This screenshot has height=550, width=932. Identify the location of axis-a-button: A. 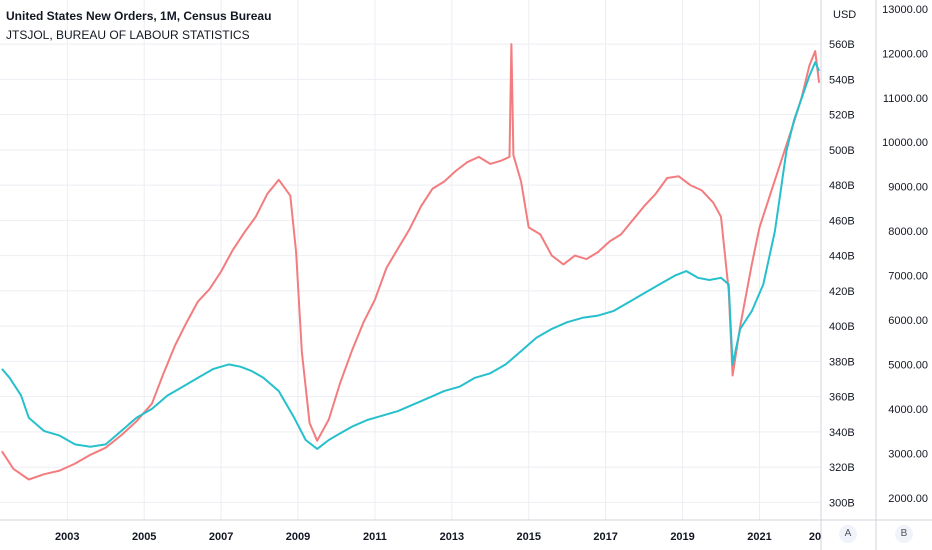
(848, 534).